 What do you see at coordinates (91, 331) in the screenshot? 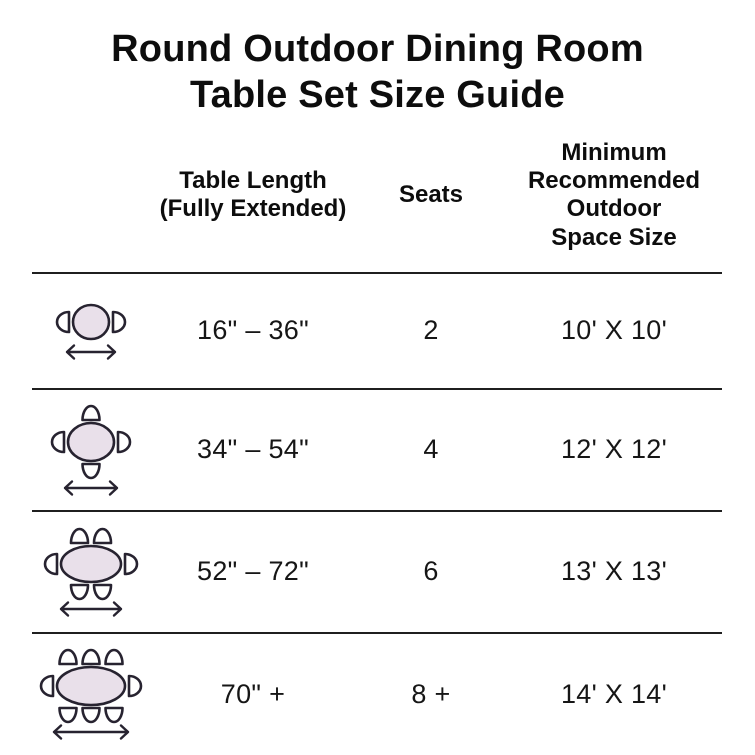
I see `table-2-chairs-icon` at bounding box center [91, 331].